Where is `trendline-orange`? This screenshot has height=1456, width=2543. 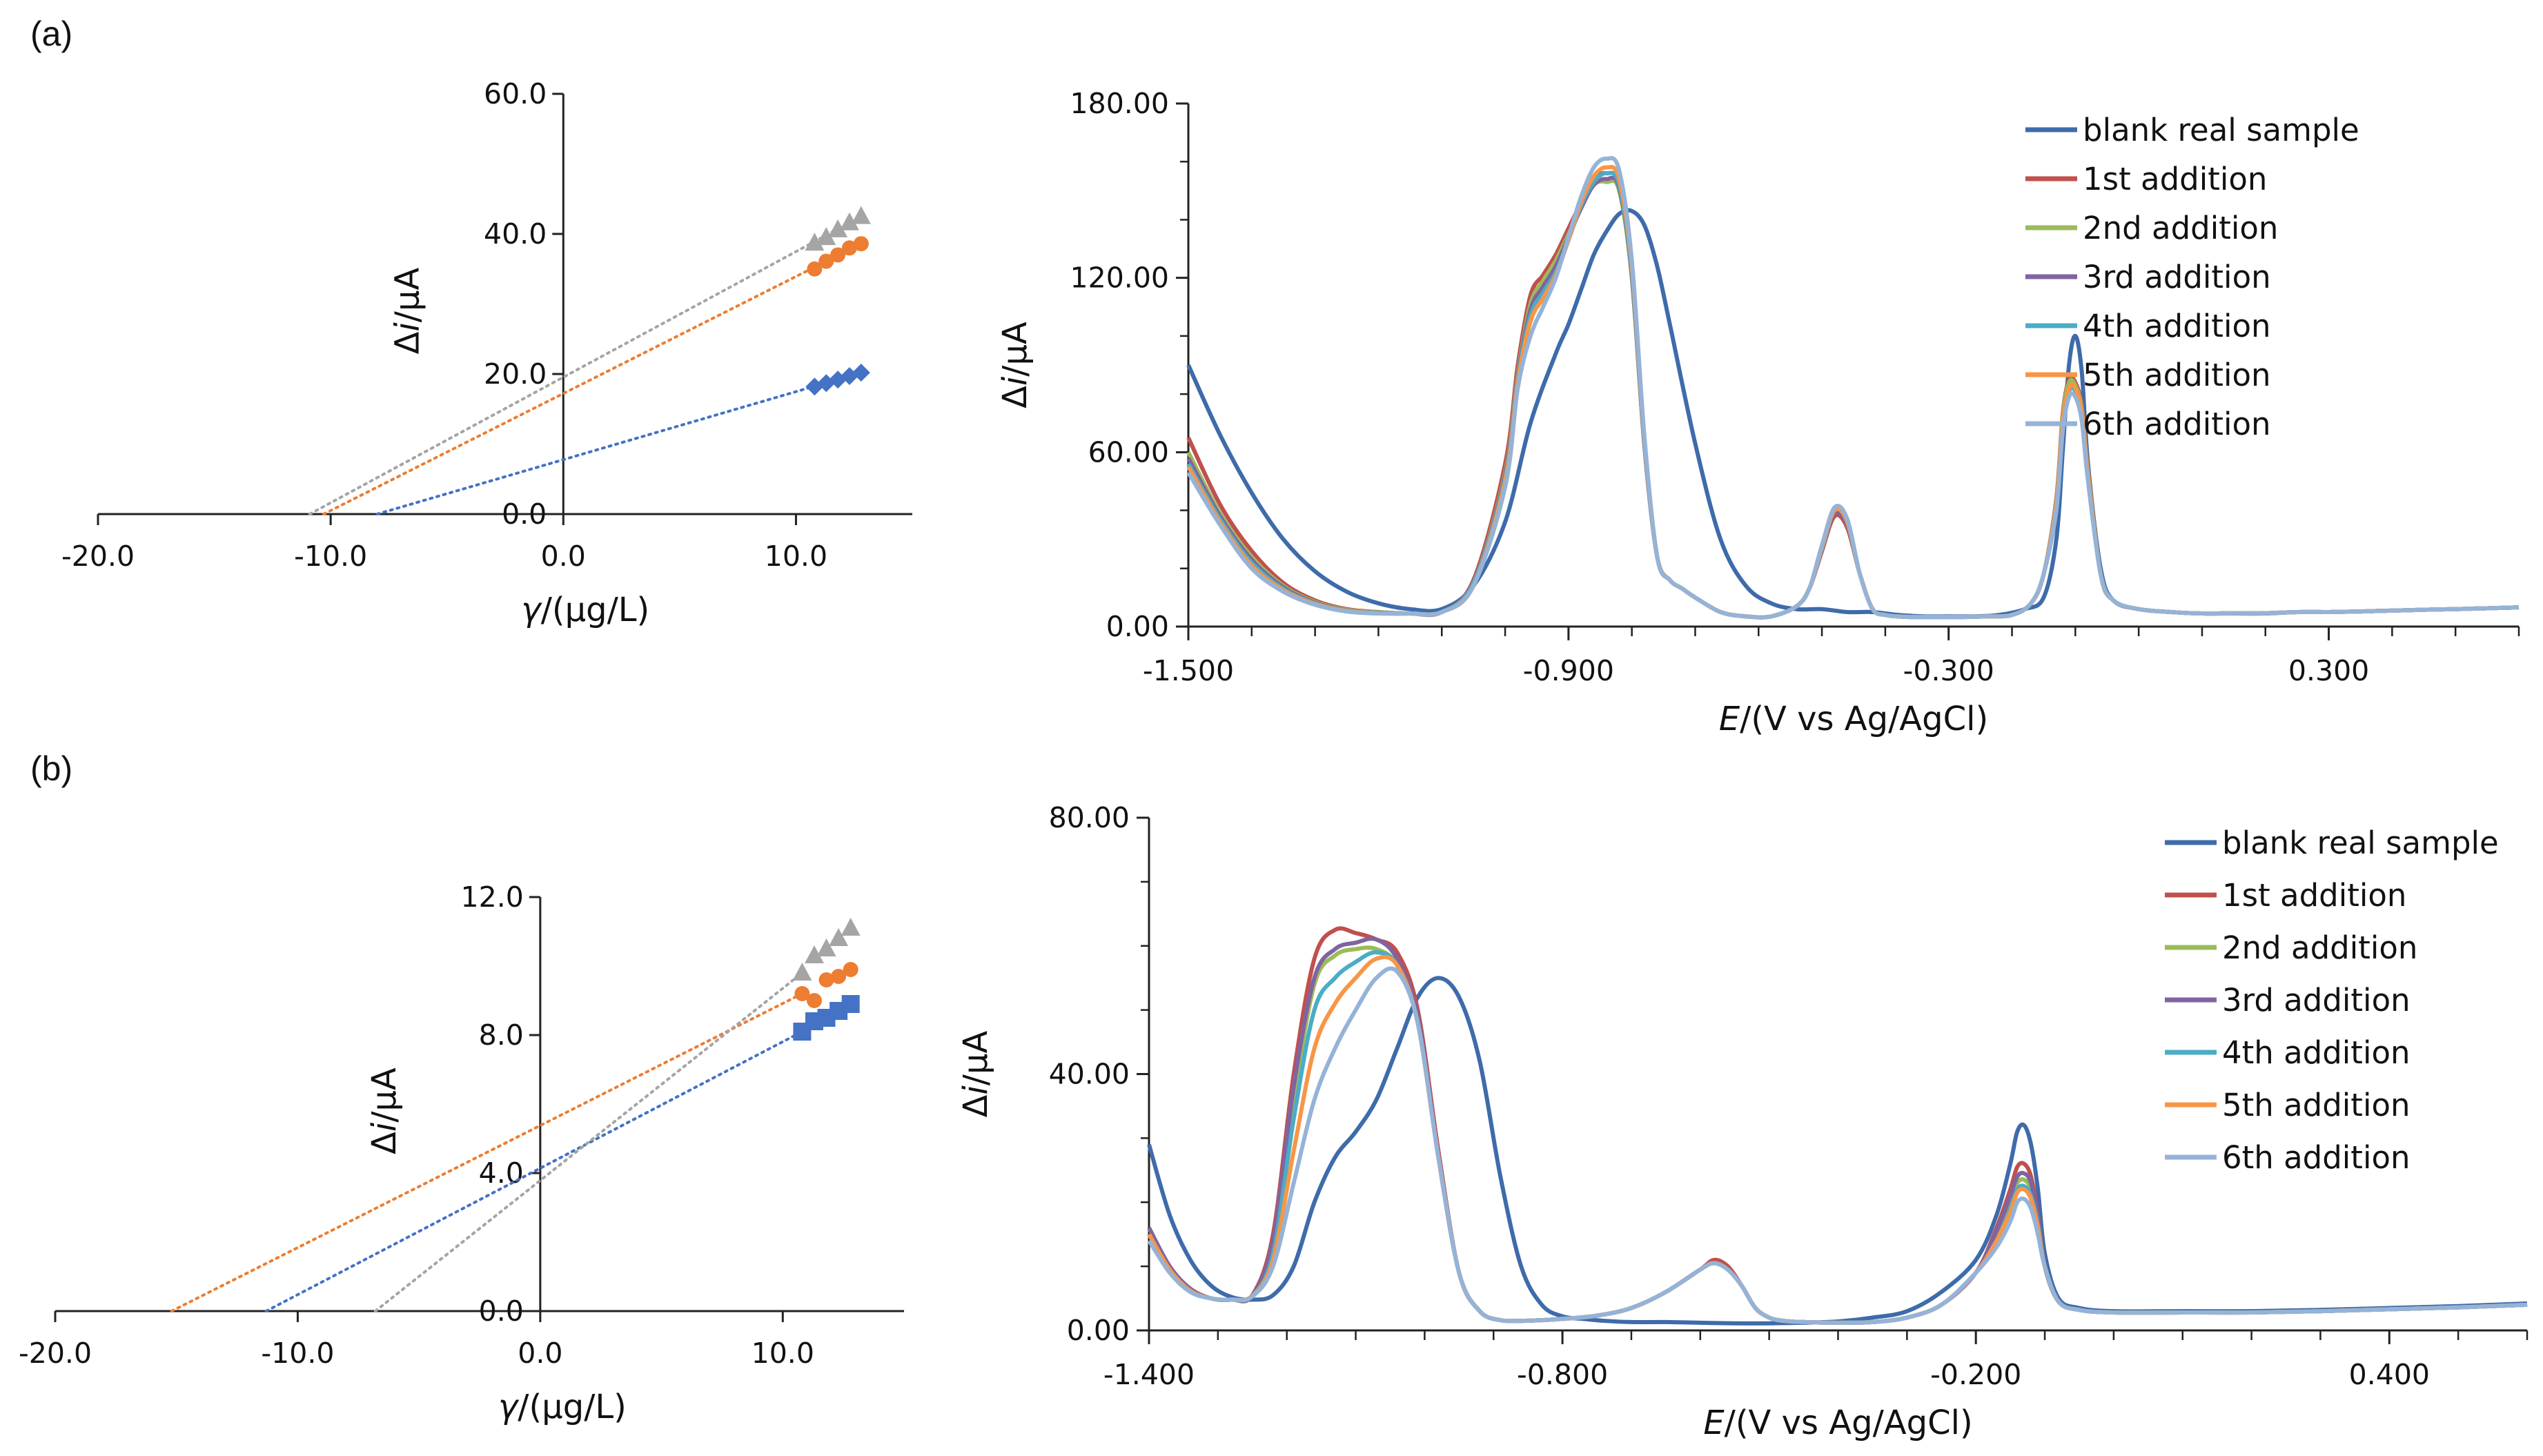 trendline-orange is located at coordinates (487, 1152).